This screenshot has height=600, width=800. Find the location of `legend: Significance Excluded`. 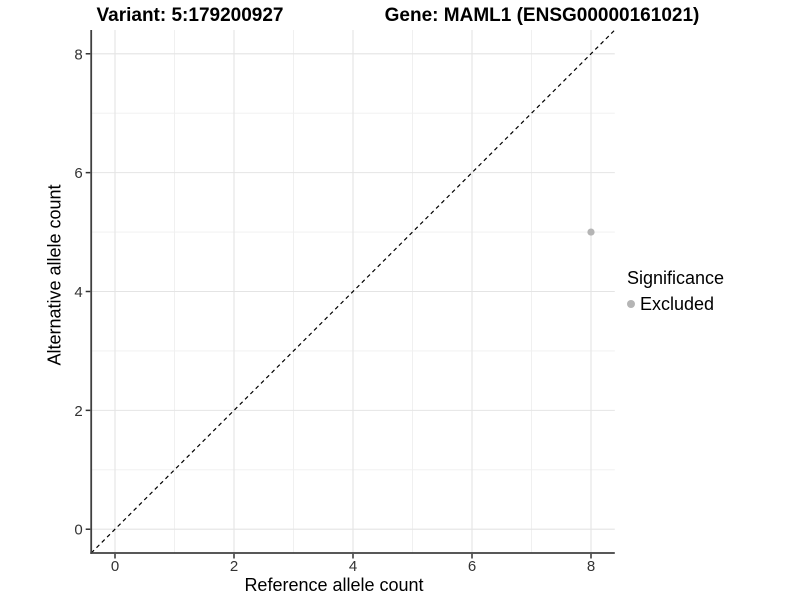

legend: Significance Excluded is located at coordinates (675, 291).